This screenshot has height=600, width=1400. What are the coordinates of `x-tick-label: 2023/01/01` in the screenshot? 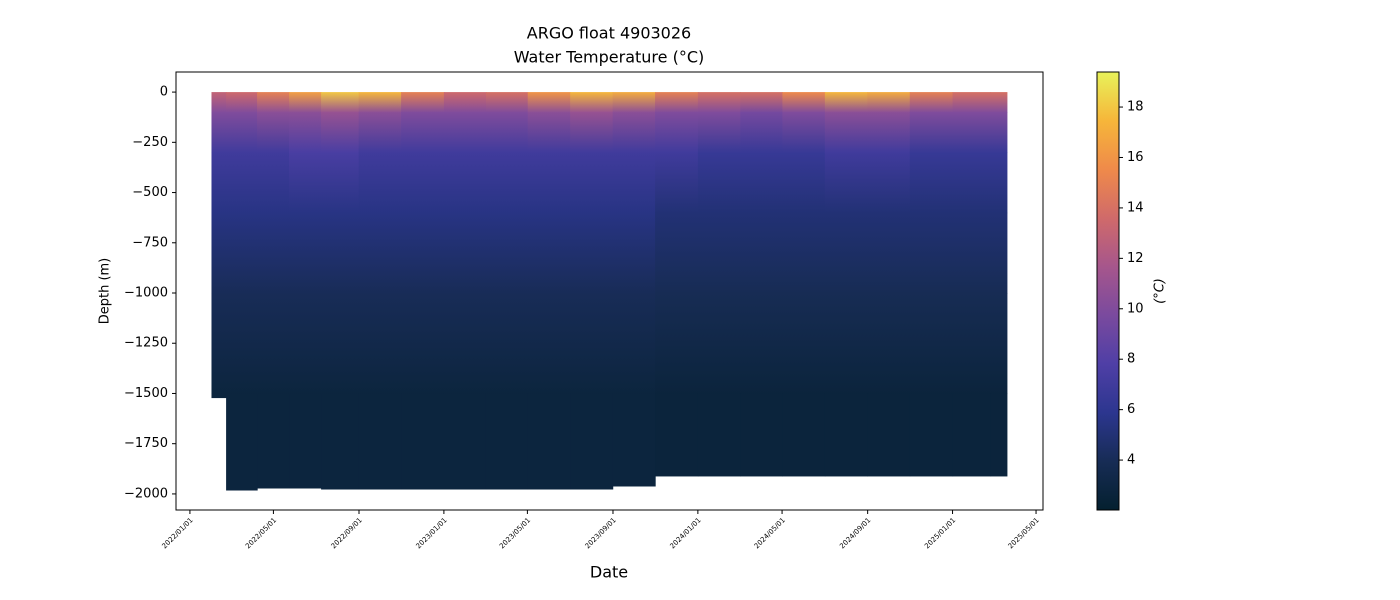 It's located at (432, 533).